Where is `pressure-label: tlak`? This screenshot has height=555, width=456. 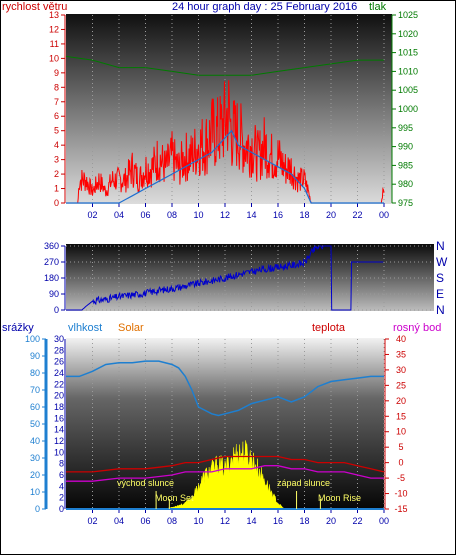
pressure-label: tlak is located at coordinates (378, 7).